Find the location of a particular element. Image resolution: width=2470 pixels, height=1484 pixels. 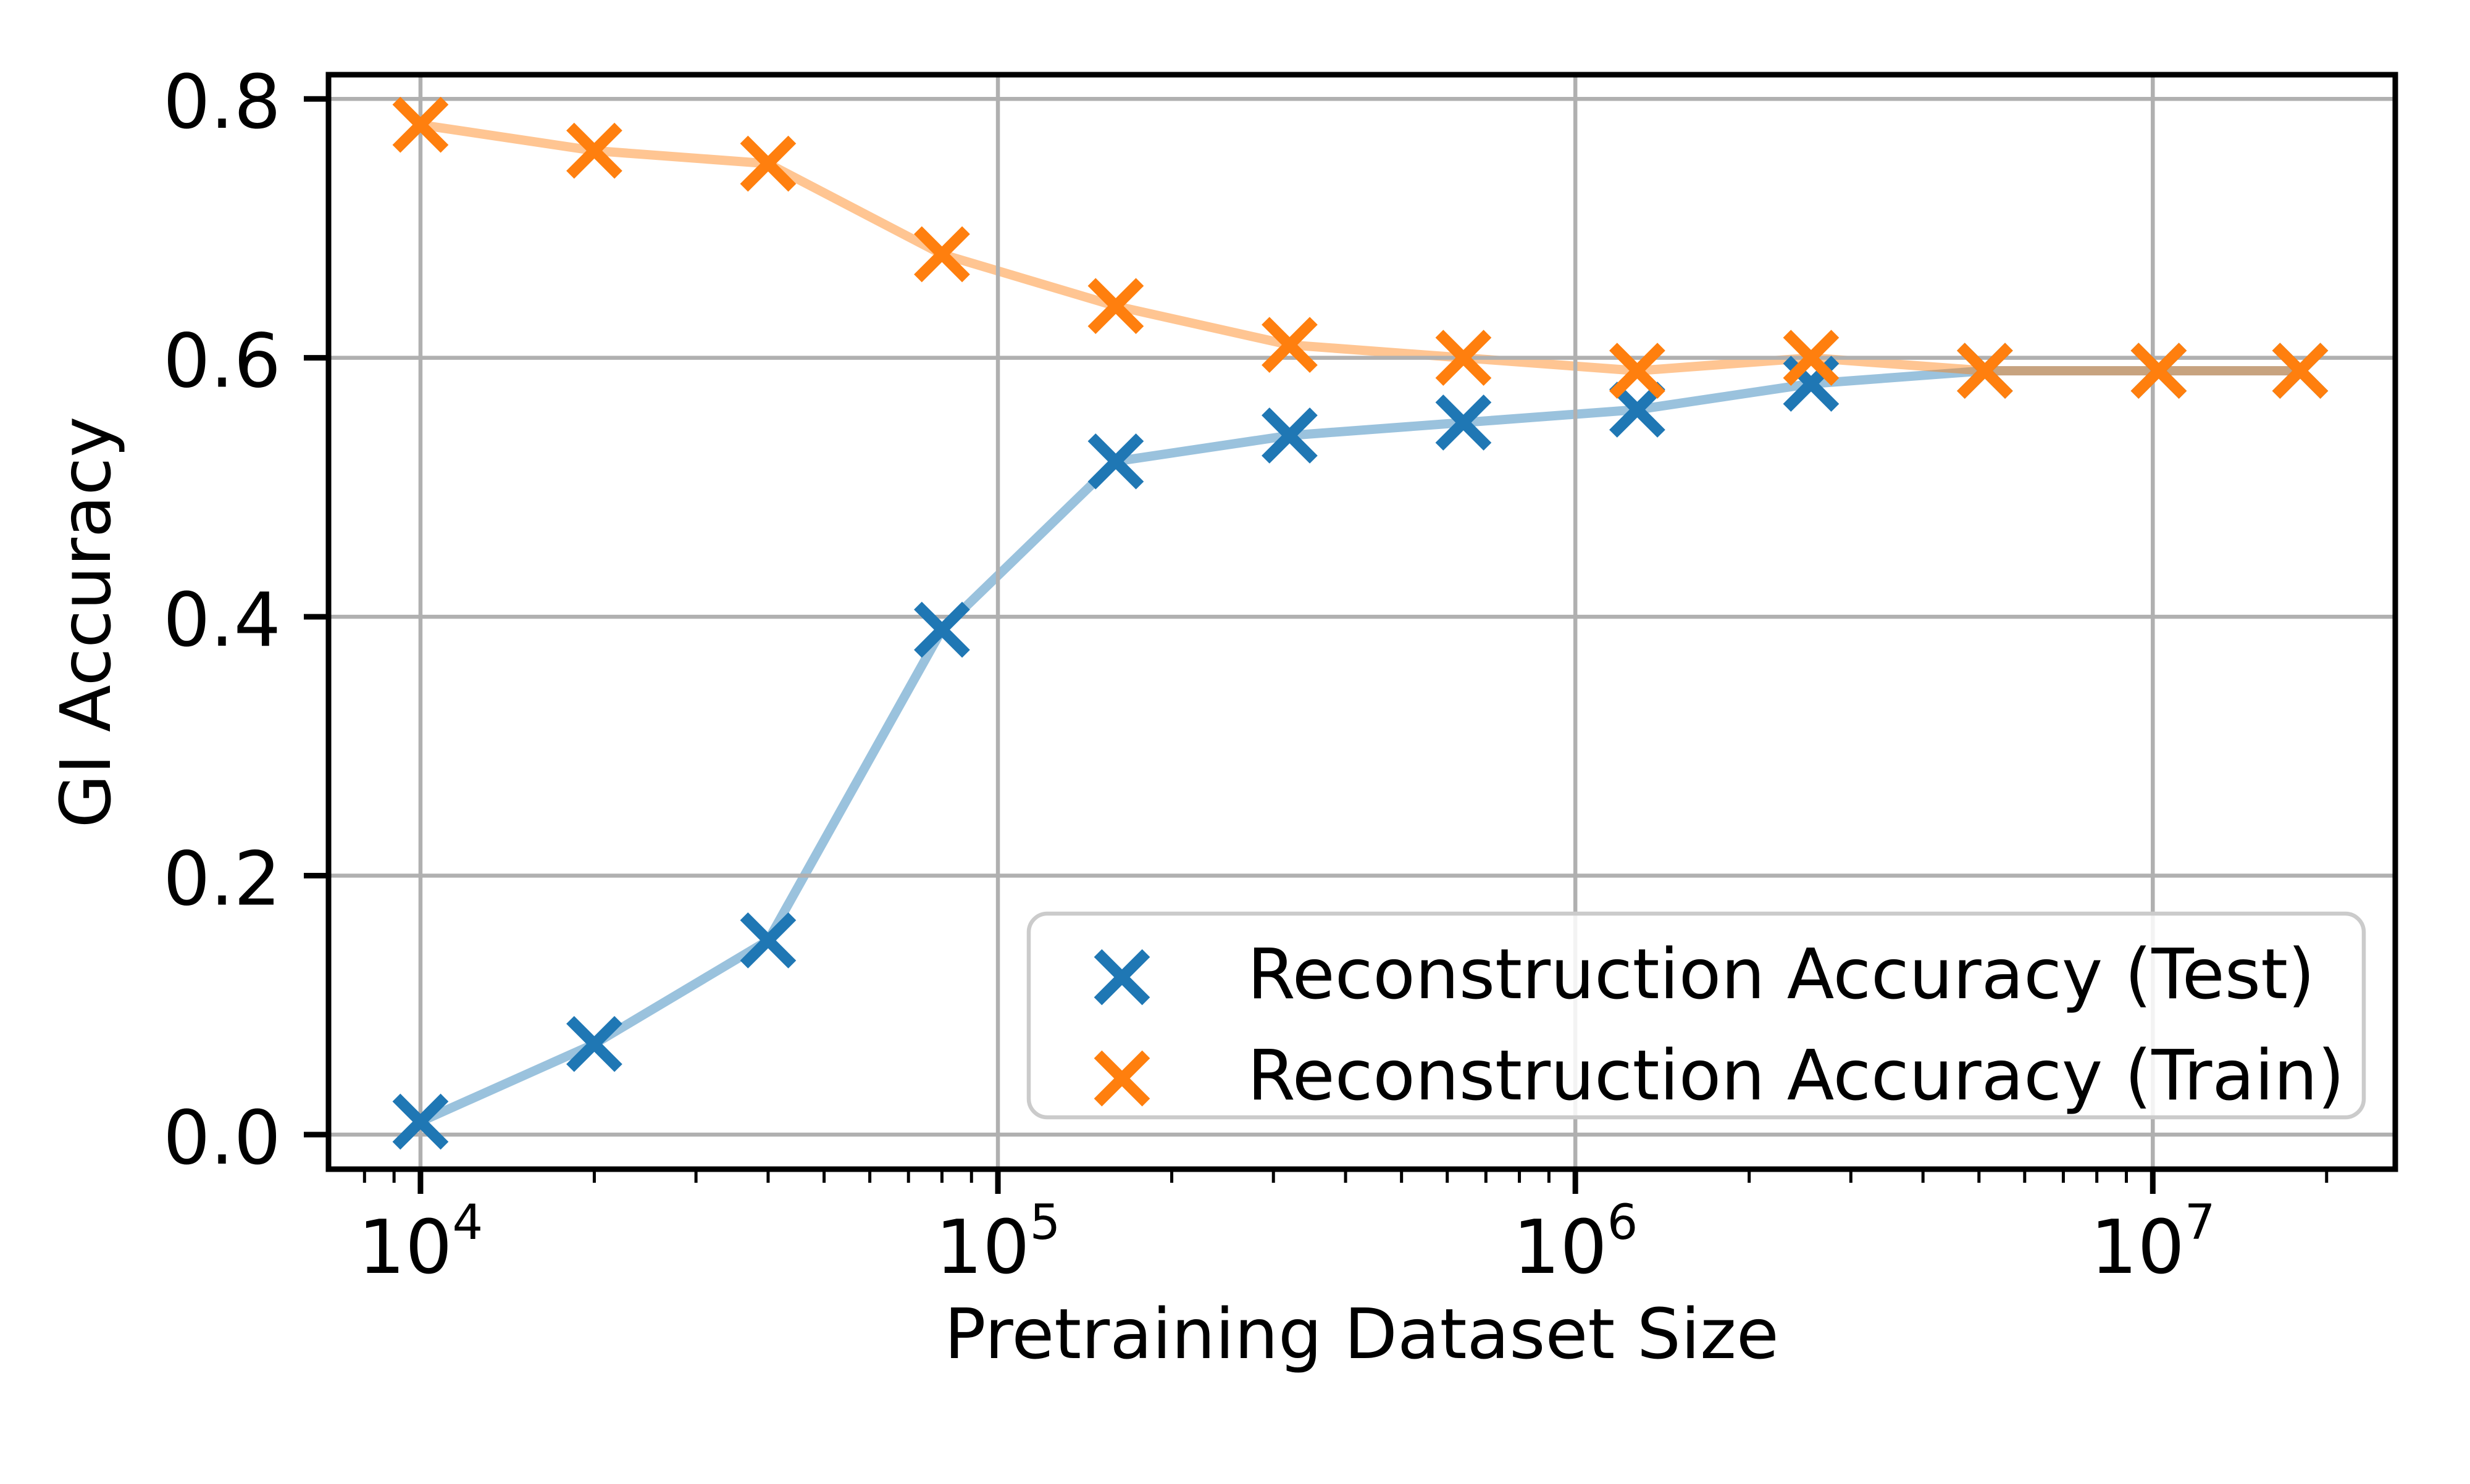

y-tick-label: 0.6 is located at coordinates (222, 362).